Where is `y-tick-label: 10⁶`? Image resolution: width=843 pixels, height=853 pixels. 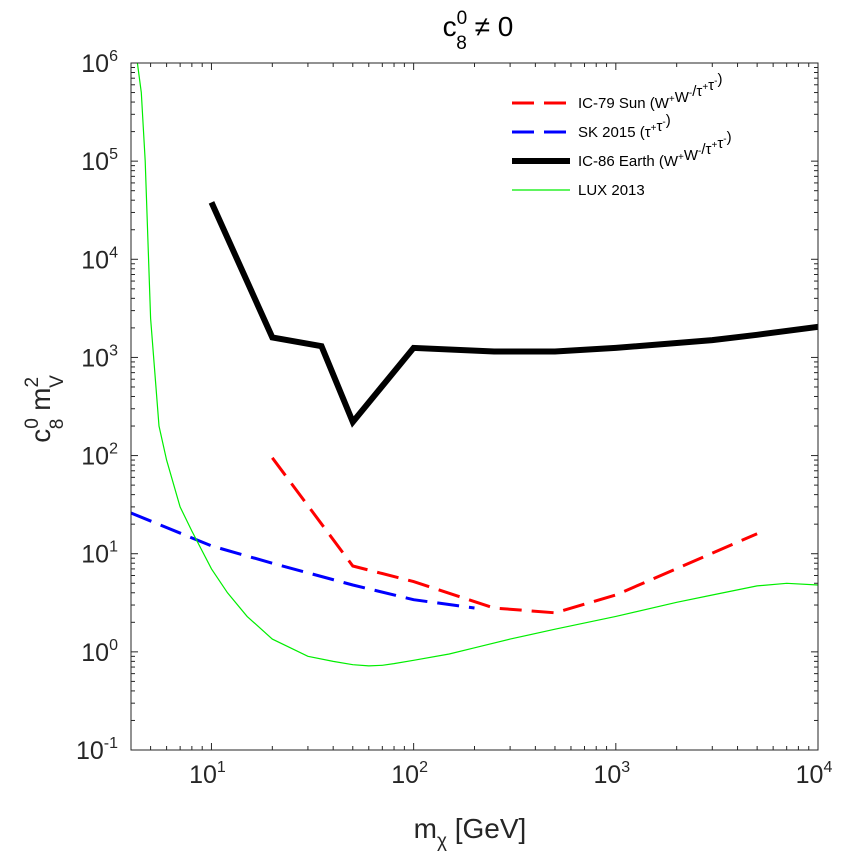 y-tick-label: 10⁶ is located at coordinates (99, 63).